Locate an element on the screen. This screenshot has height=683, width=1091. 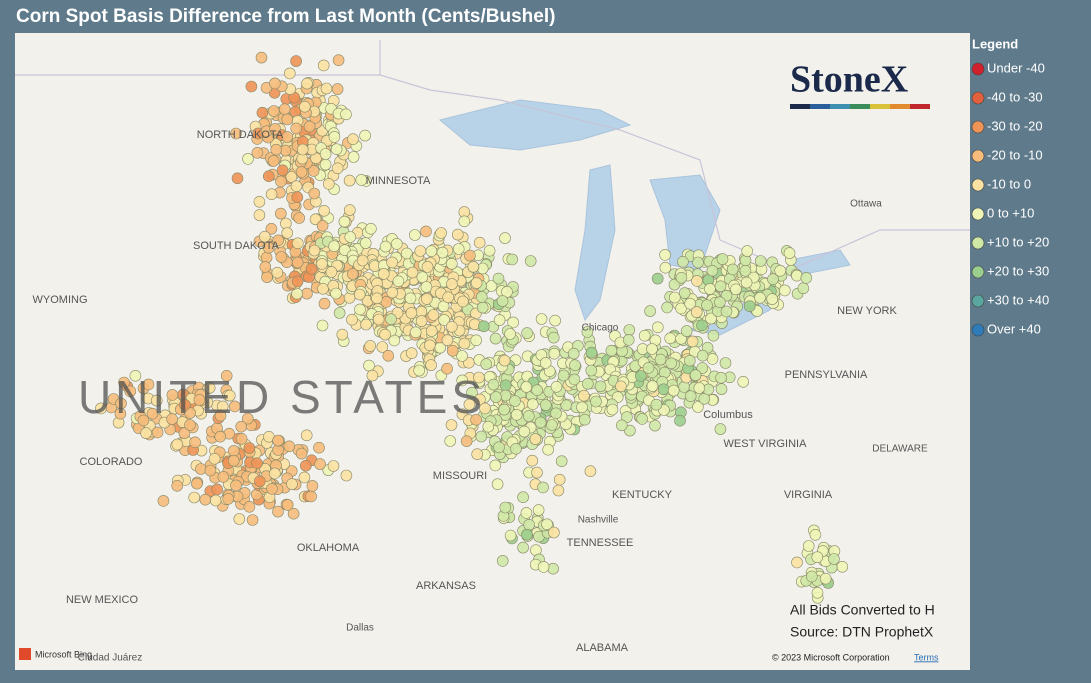
map-label: Ottawa is located at coordinates (866, 204).